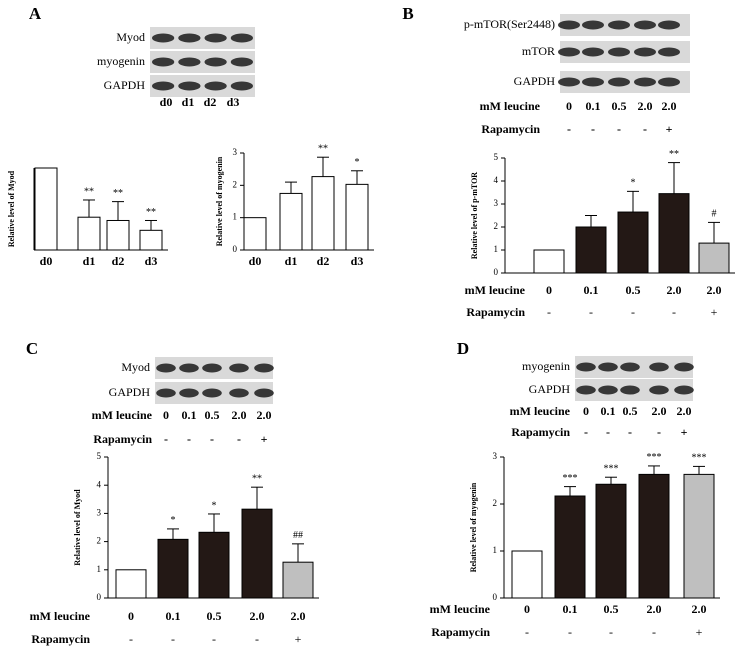  I want to click on lane-label: 0.5, so click(630, 411).